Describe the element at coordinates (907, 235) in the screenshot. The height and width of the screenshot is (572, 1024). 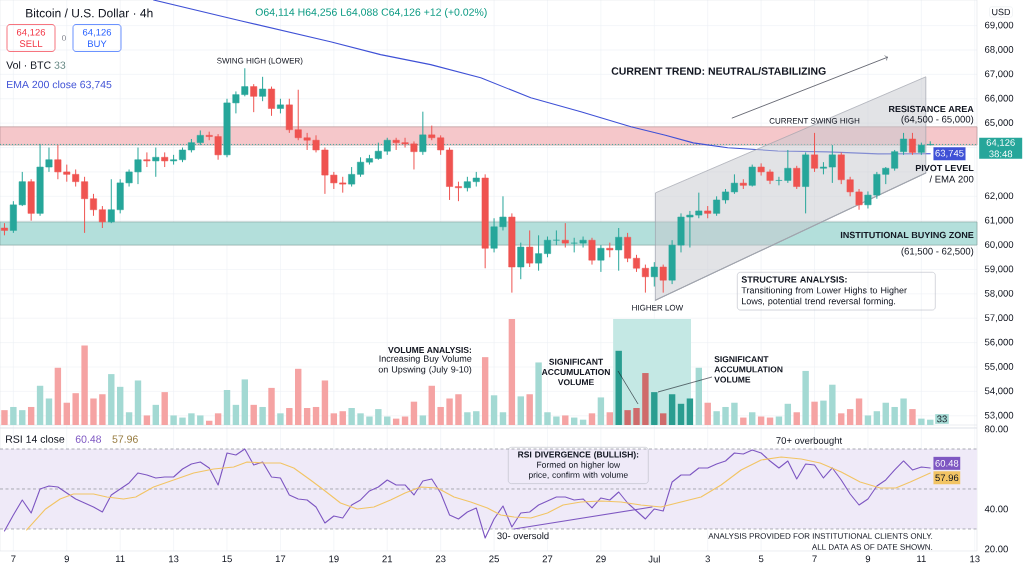
I see `band-label: INSTITUTIONAL BUYING ZONE` at that location.